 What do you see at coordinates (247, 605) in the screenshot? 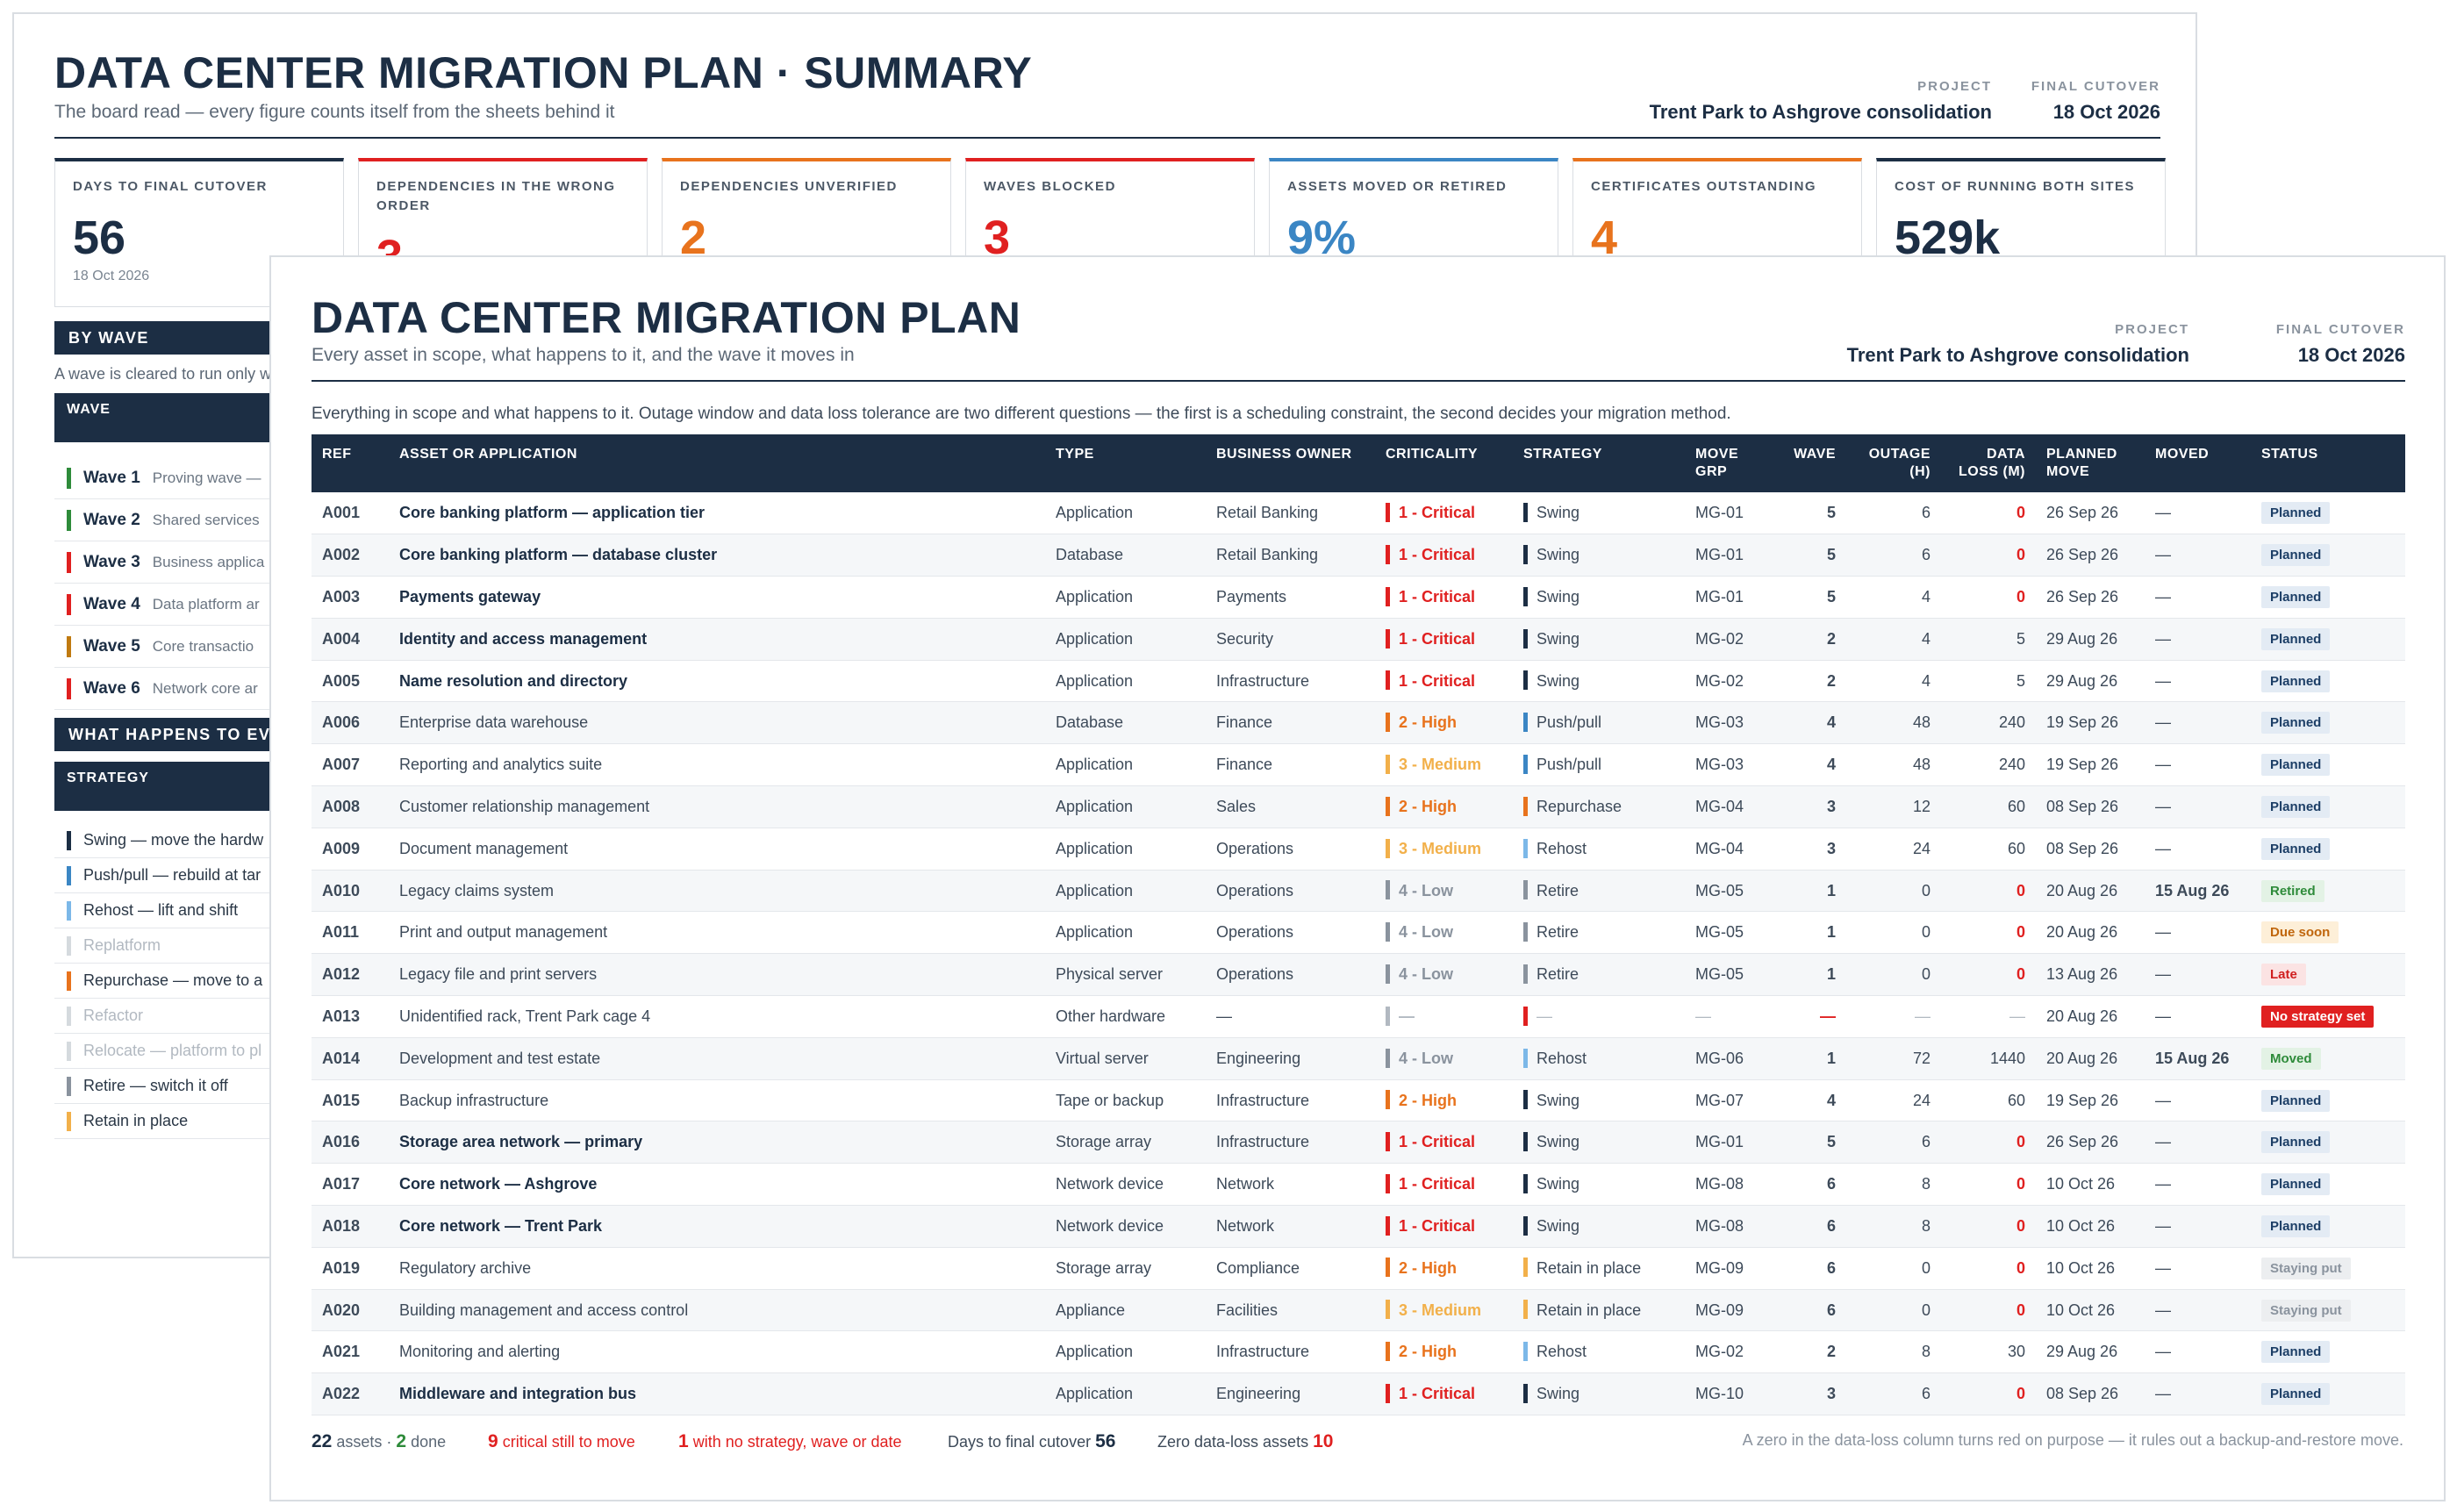
I see `wave-row: Wave 4 Data platform ar` at bounding box center [247, 605].